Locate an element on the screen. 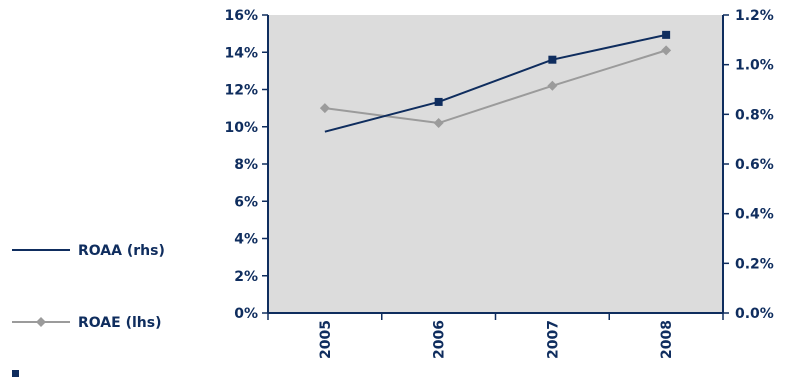  series-line-roae is located at coordinates (495, 87).